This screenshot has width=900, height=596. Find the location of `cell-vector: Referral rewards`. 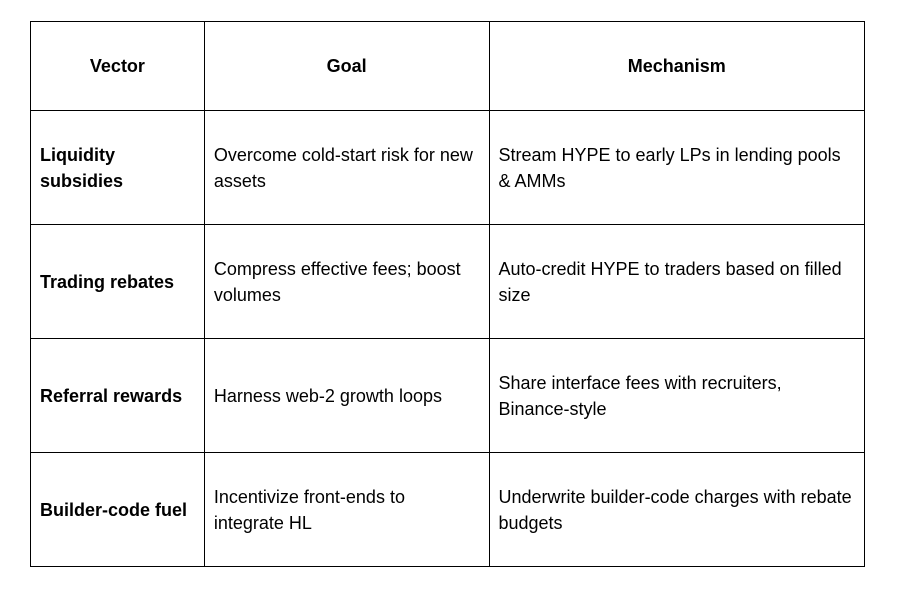

cell-vector: Referral rewards is located at coordinates (117, 395).